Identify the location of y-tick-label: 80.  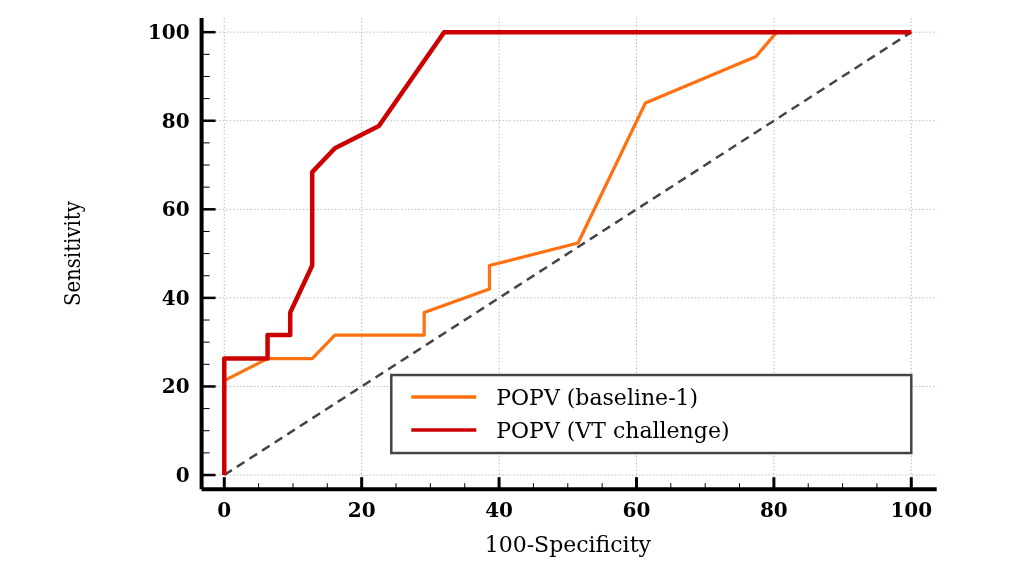
(175, 120).